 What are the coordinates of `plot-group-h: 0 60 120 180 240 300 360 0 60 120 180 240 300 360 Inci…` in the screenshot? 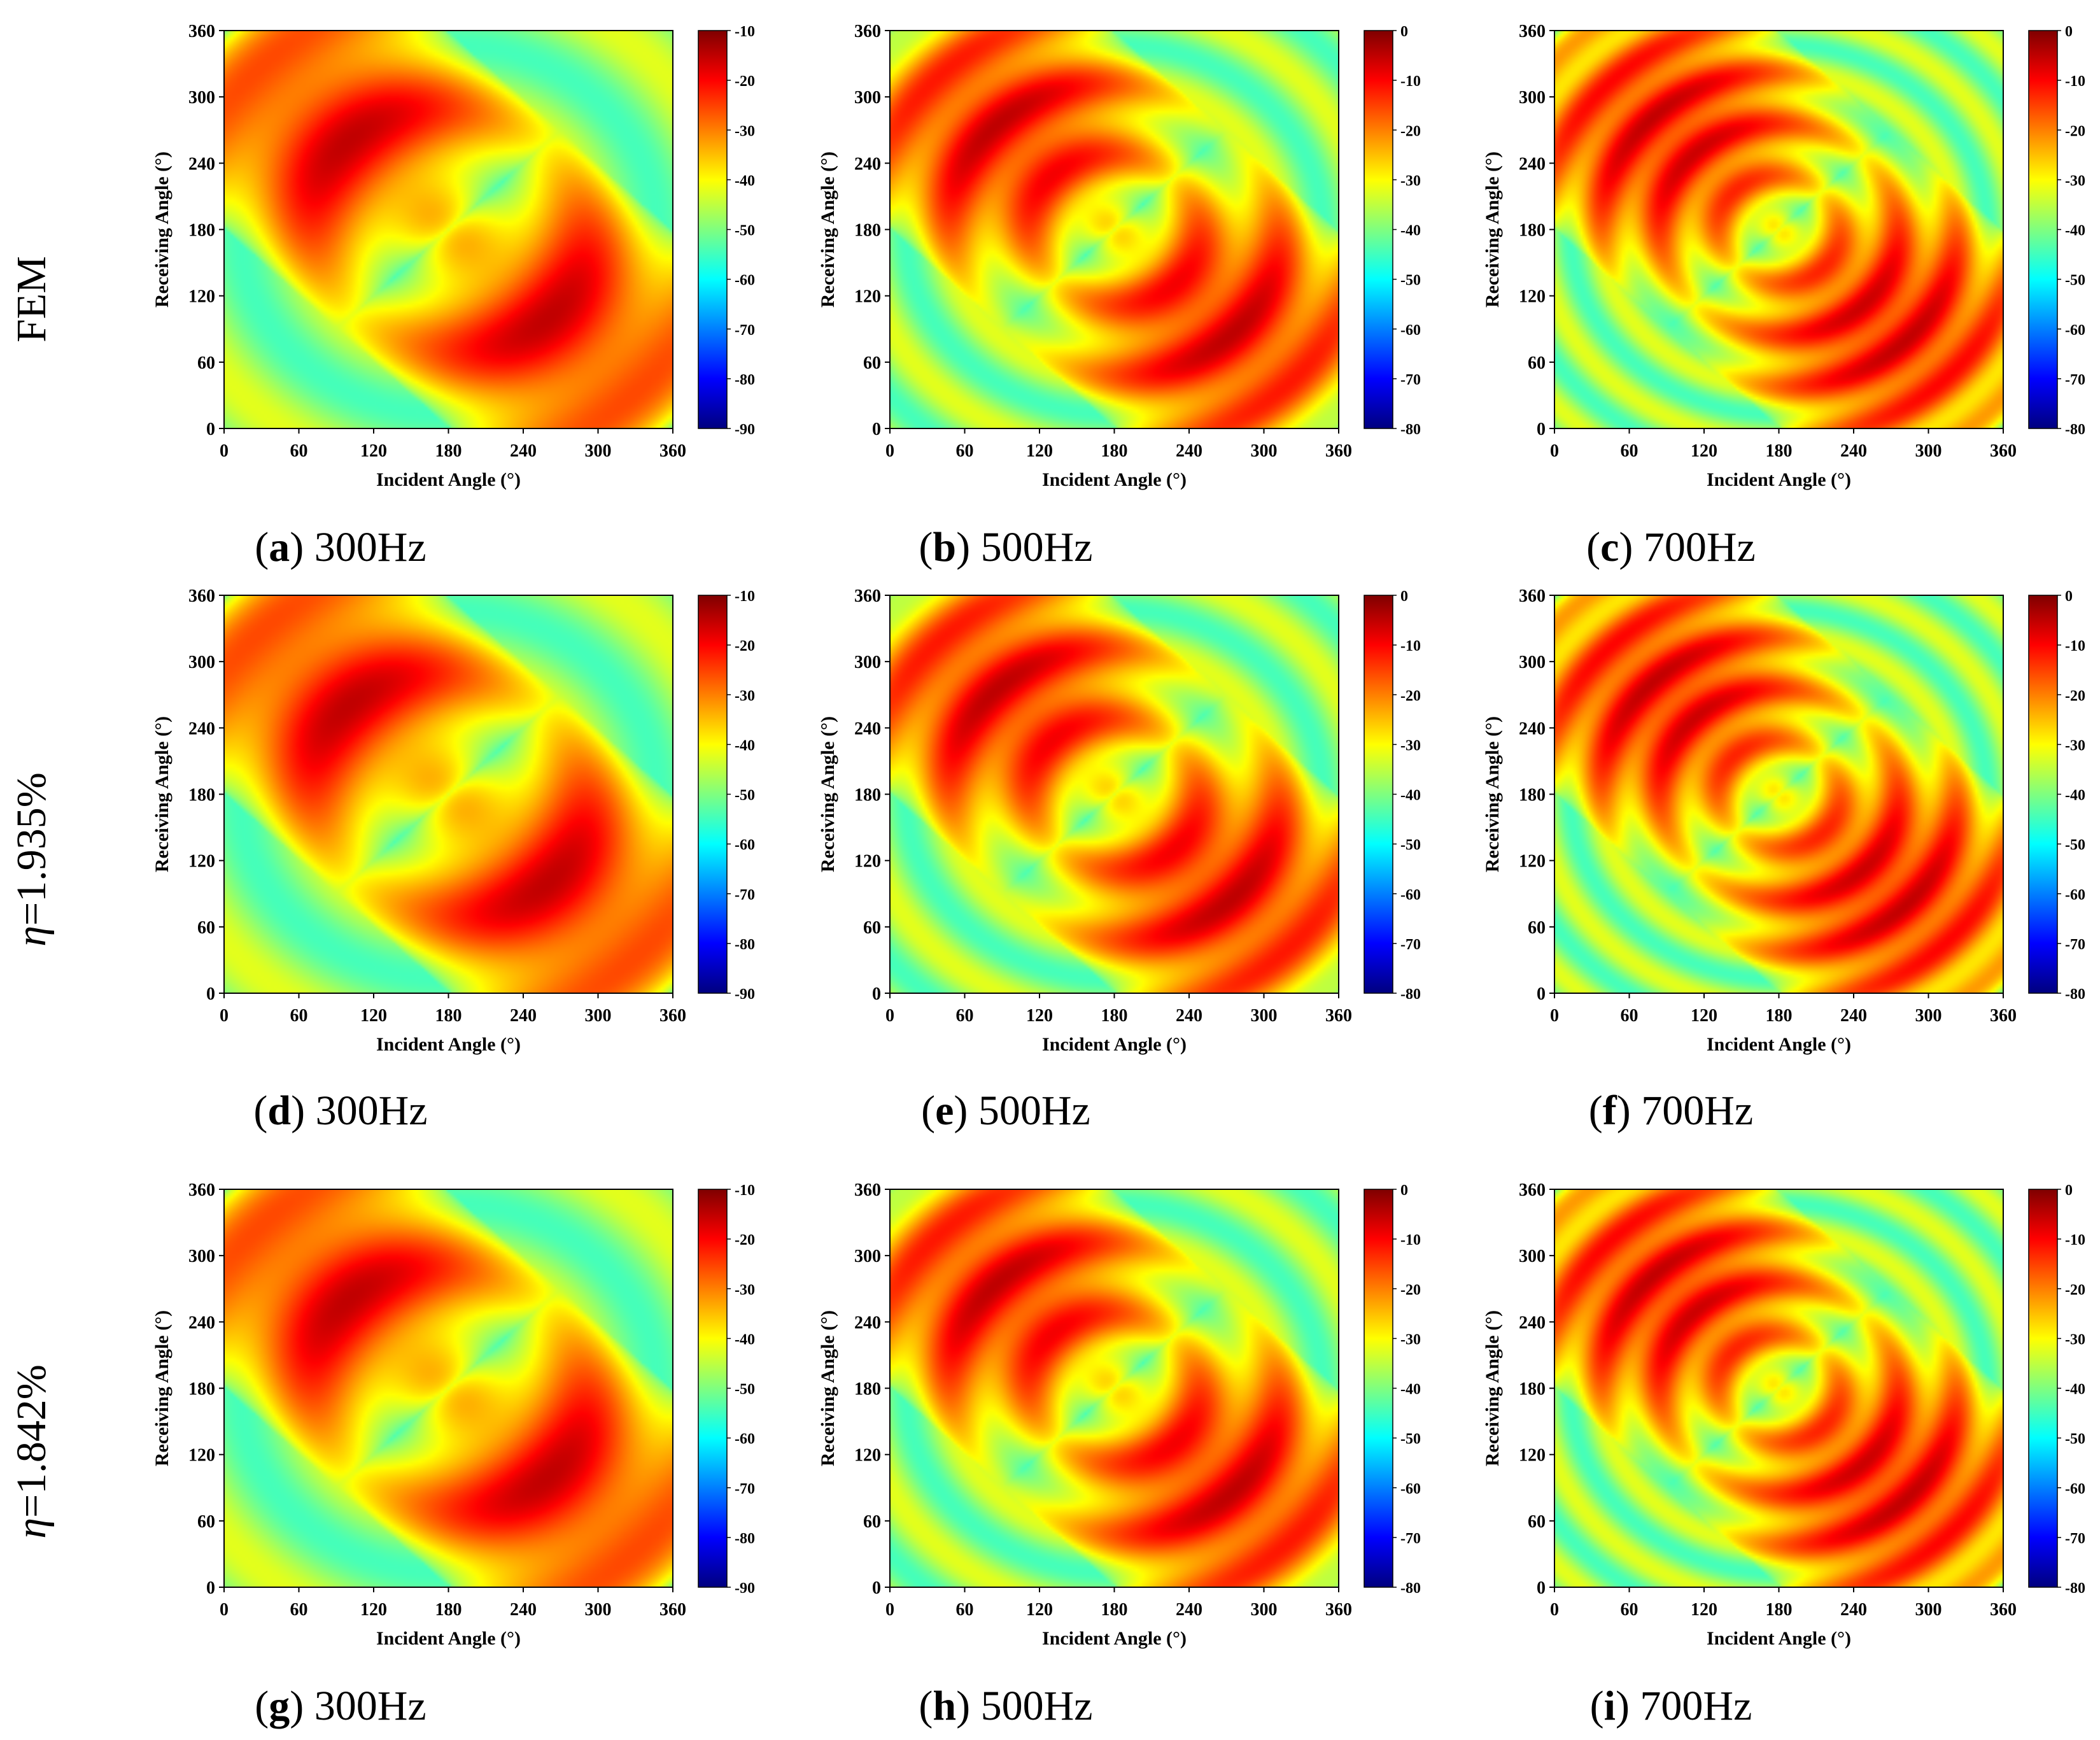 It's located at (1119, 1415).